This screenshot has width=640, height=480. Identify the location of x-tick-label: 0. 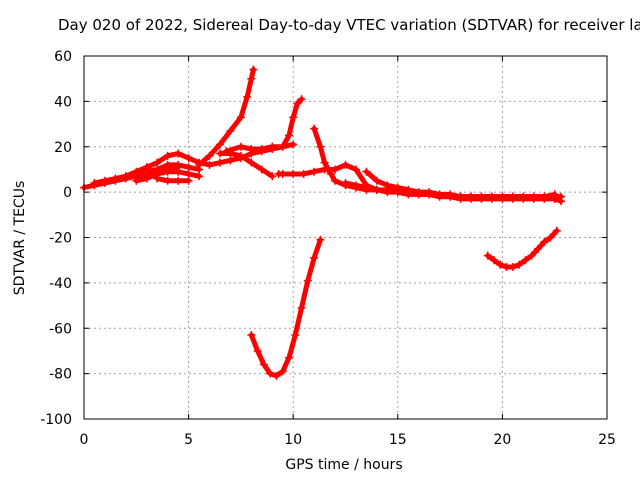
(84, 440).